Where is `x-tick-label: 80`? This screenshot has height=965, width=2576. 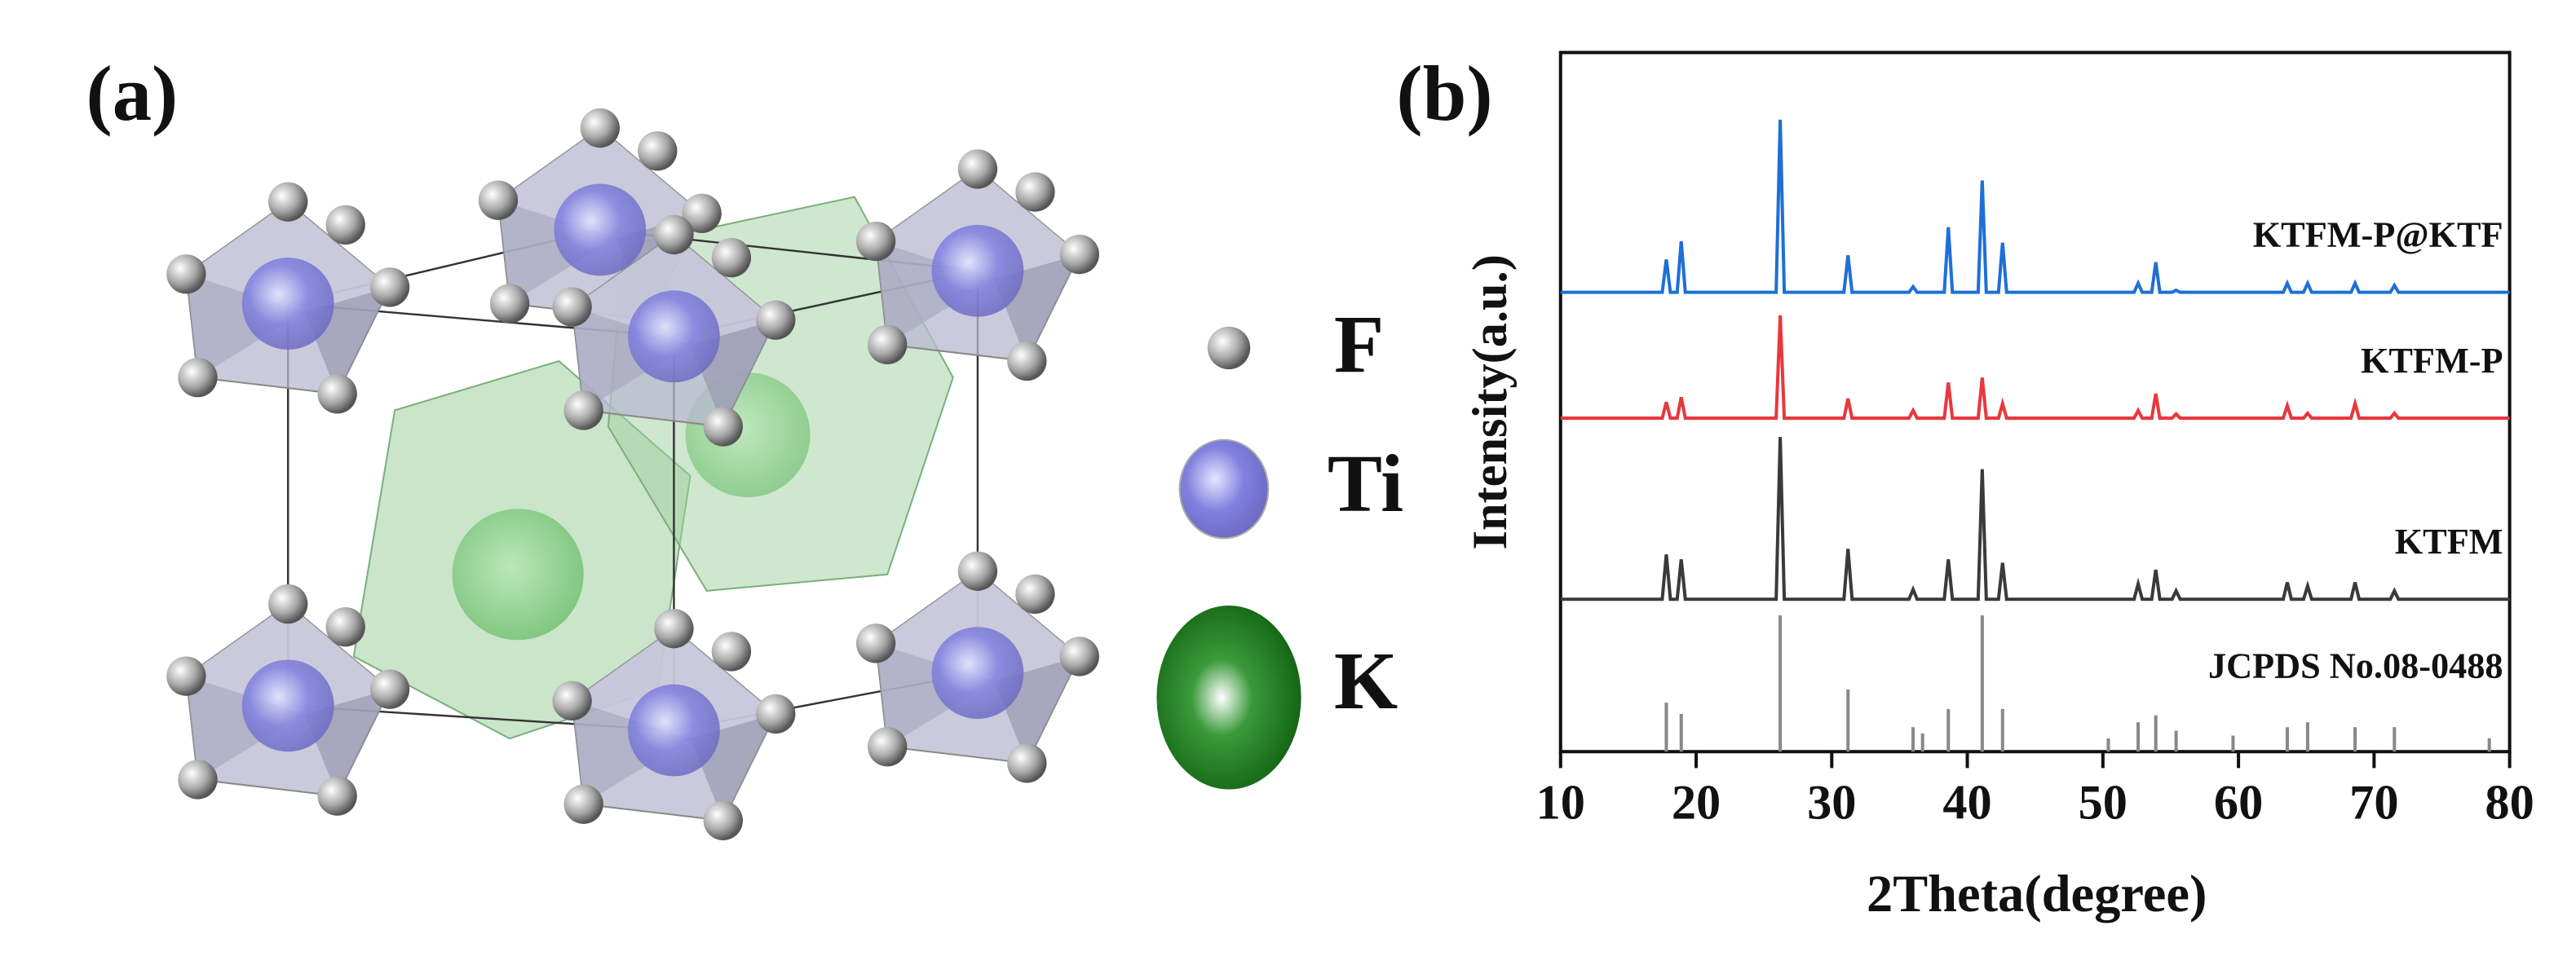 x-tick-label: 80 is located at coordinates (2509, 803).